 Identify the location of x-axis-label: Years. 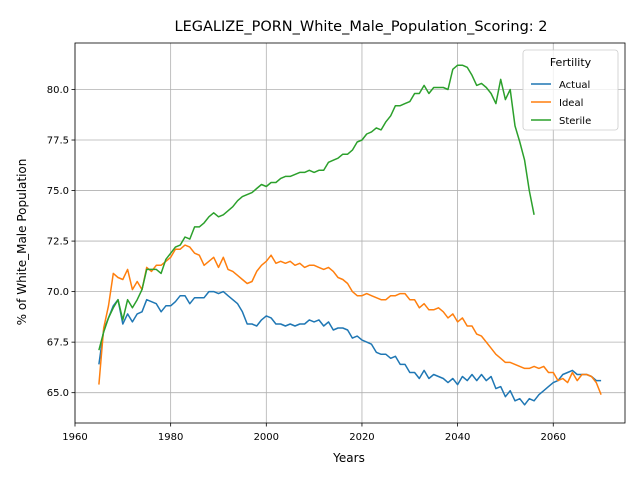
(348, 458).